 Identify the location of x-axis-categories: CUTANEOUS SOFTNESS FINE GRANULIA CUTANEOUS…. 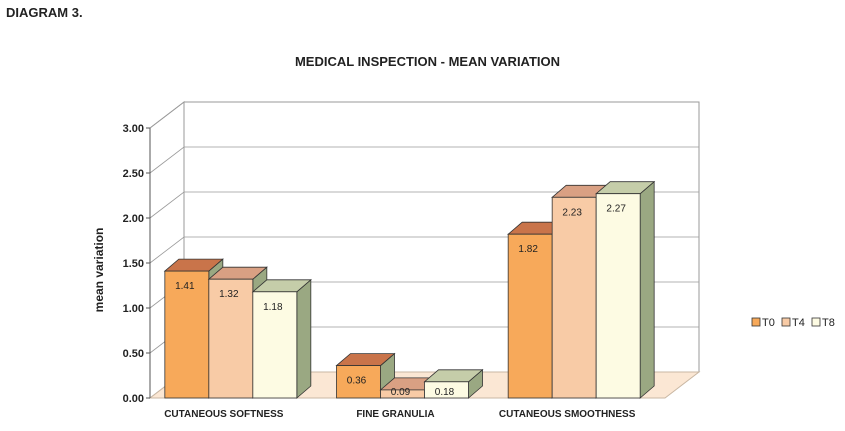
(400, 414).